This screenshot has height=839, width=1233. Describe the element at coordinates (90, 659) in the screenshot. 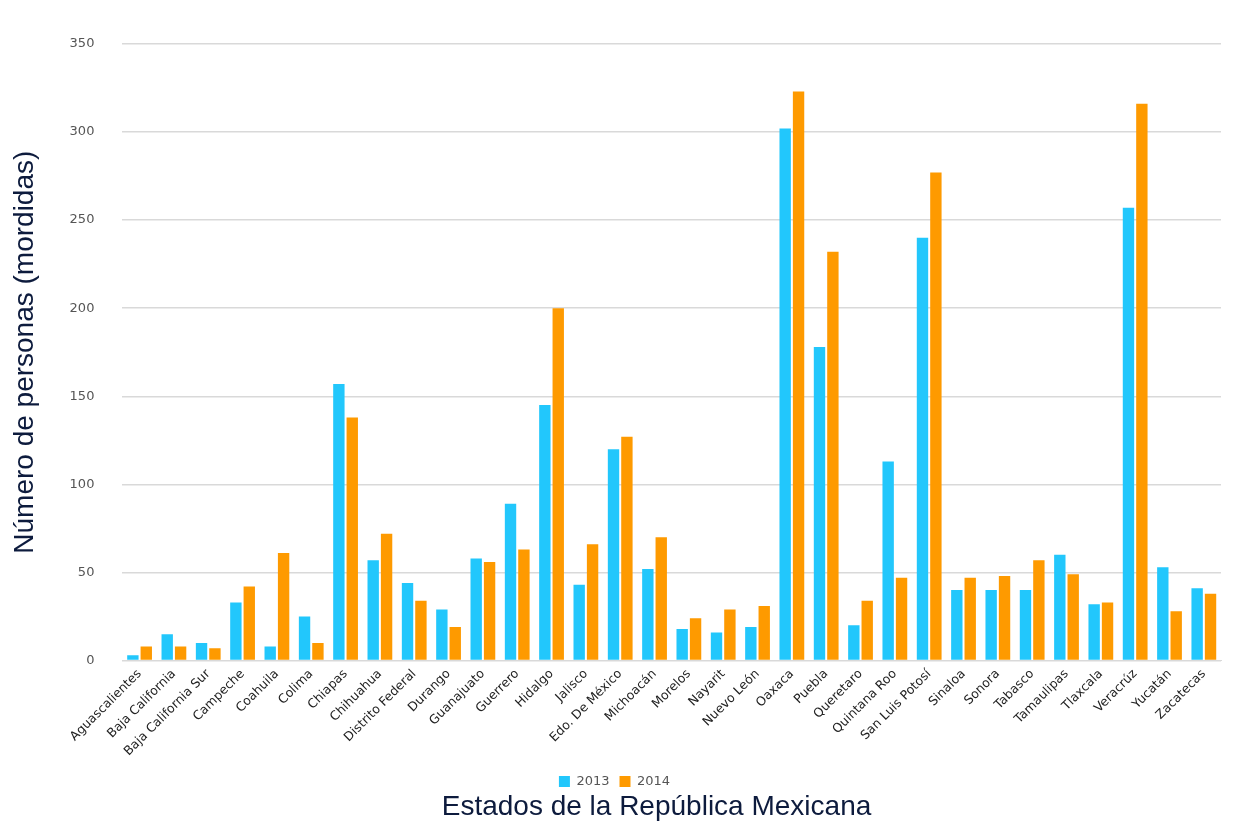

I see `y-tick-label: 0` at that location.